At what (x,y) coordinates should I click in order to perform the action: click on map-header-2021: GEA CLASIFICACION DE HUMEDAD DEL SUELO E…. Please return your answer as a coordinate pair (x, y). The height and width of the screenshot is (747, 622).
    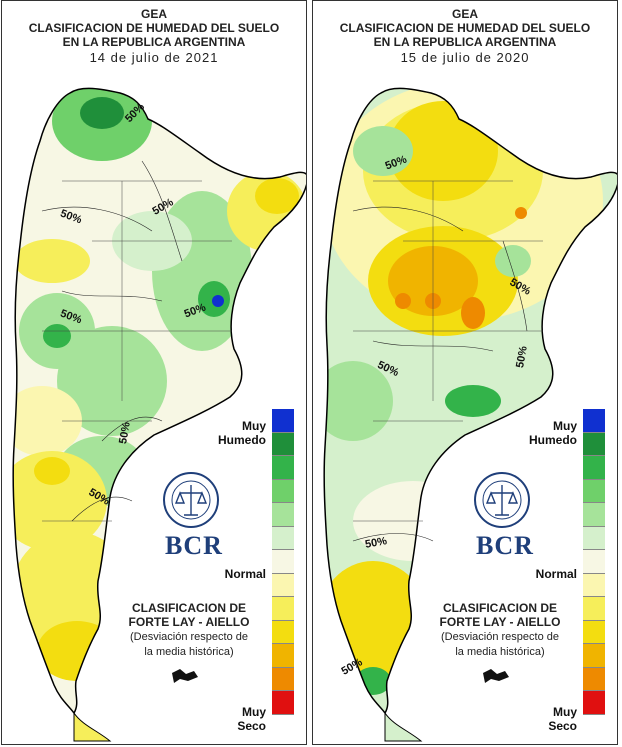
    Looking at the image, I should click on (154, 36).